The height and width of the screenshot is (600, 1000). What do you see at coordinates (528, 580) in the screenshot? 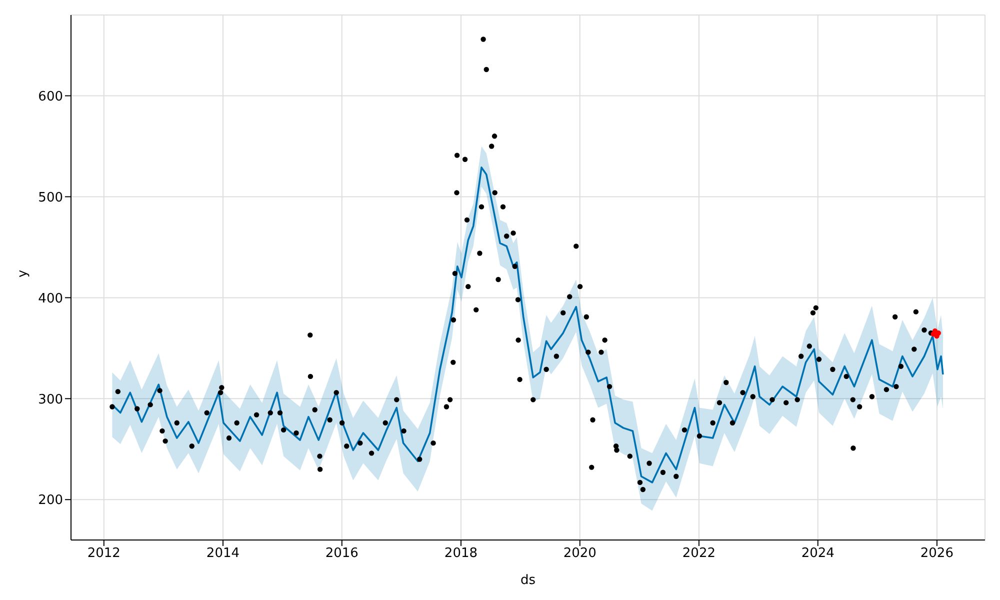
I see `x-axis-title: ds` at bounding box center [528, 580].